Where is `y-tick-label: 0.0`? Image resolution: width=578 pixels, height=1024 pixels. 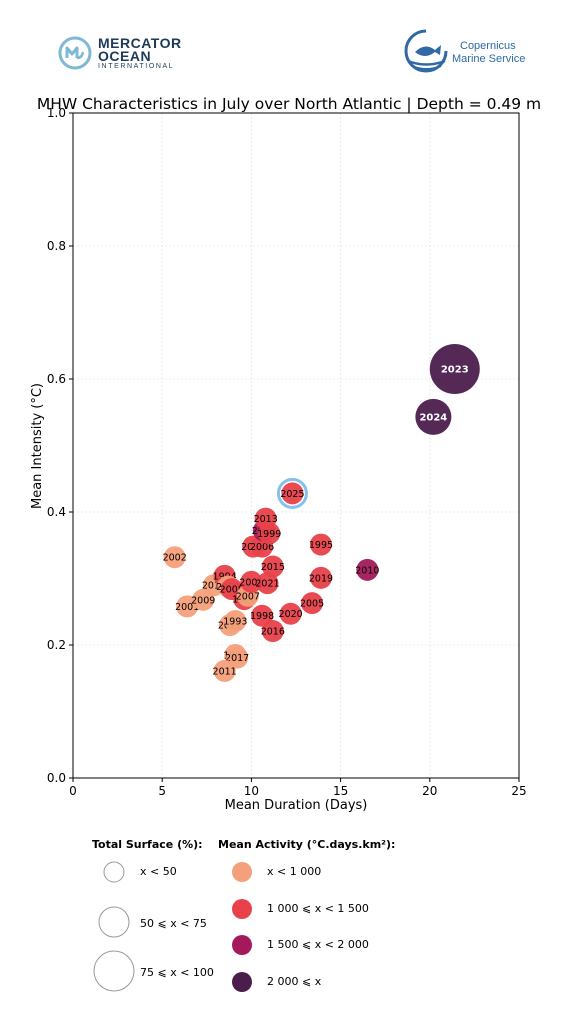
y-tick-label: 0.0 is located at coordinates (56, 778).